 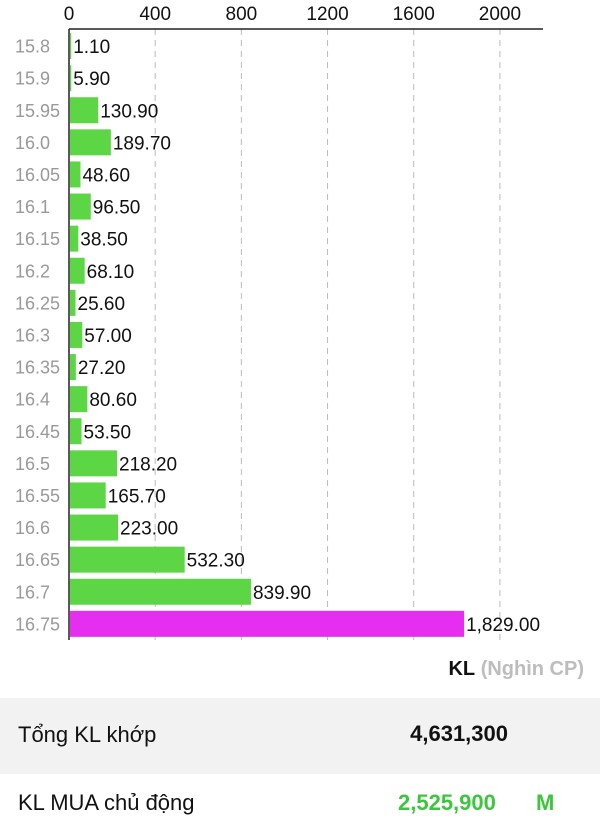 What do you see at coordinates (459, 733) in the screenshot?
I see `total-volume-value: 4,631,300` at bounding box center [459, 733].